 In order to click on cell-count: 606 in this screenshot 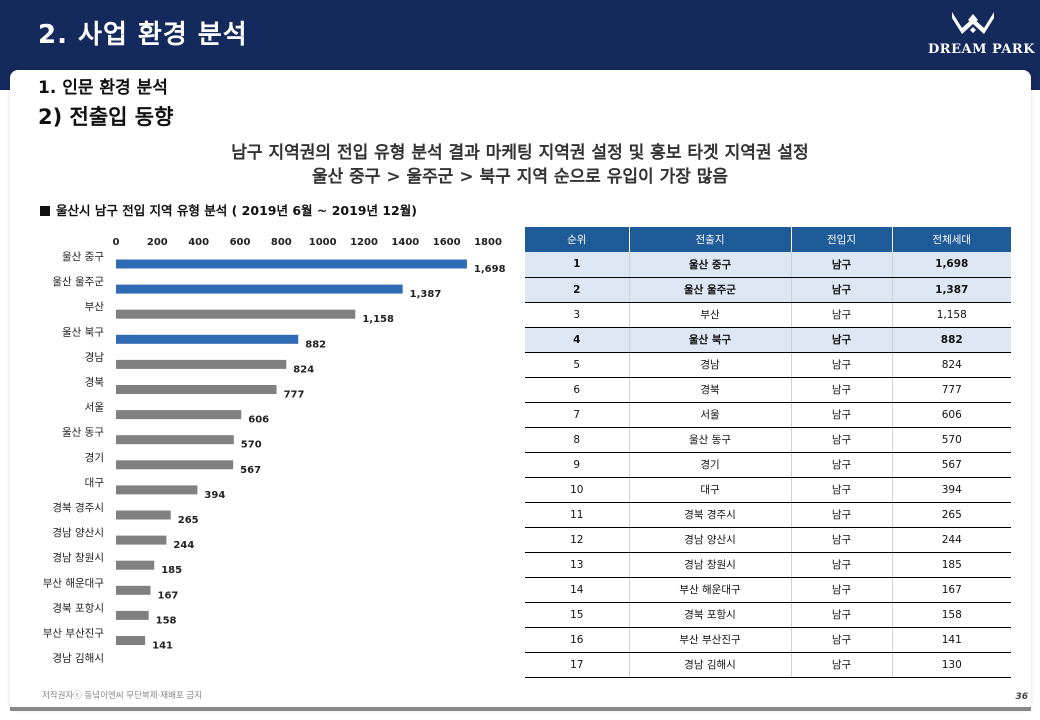, I will do `click(951, 415)`.